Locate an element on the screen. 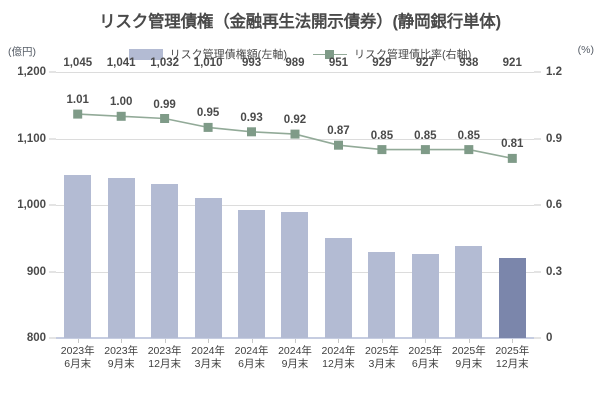  bar-slot: 1,041 is located at coordinates (120, 197).